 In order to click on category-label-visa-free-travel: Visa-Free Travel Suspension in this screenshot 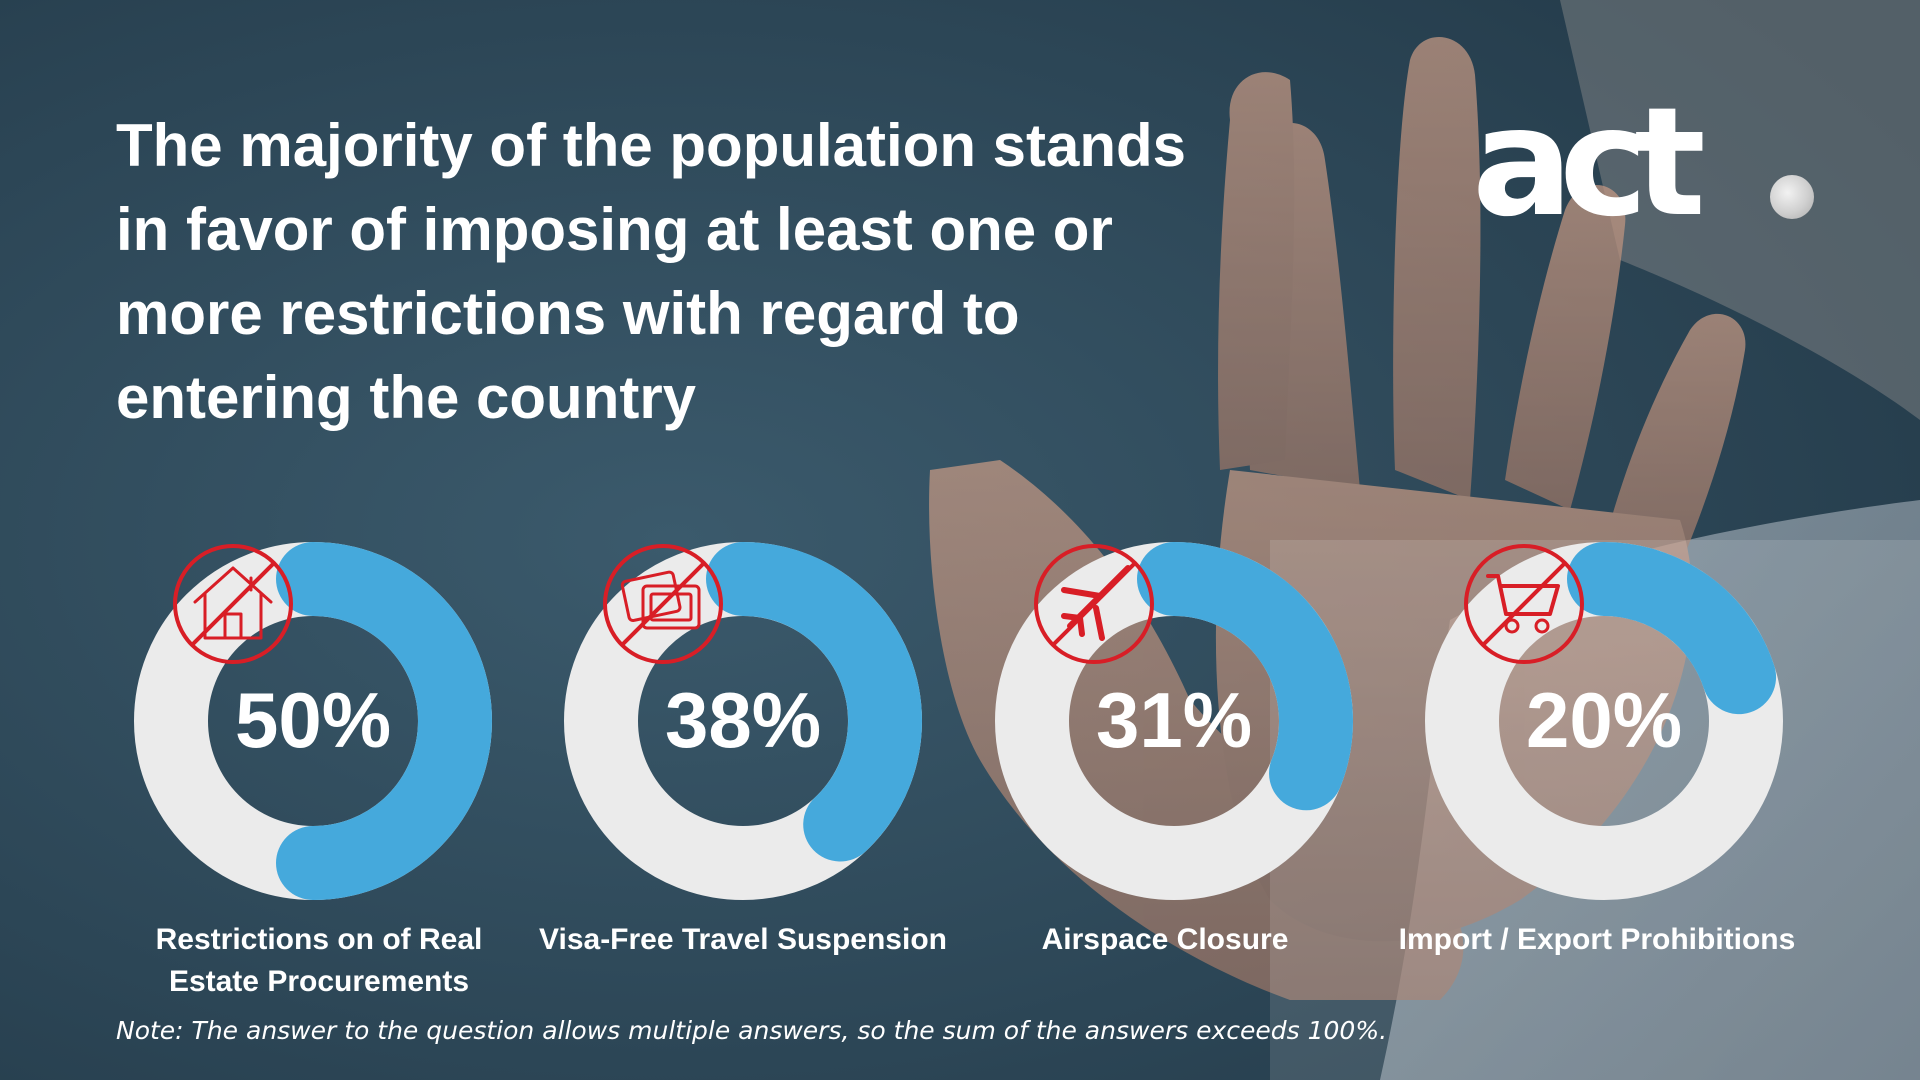, I will do `click(743, 939)`.